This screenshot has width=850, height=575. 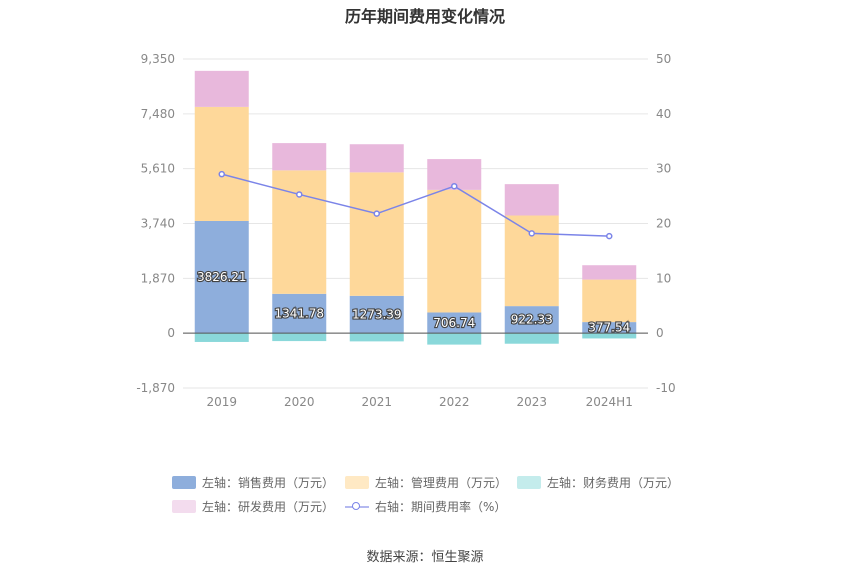 I want to click on right-tick-label: 20, so click(x=663, y=224).